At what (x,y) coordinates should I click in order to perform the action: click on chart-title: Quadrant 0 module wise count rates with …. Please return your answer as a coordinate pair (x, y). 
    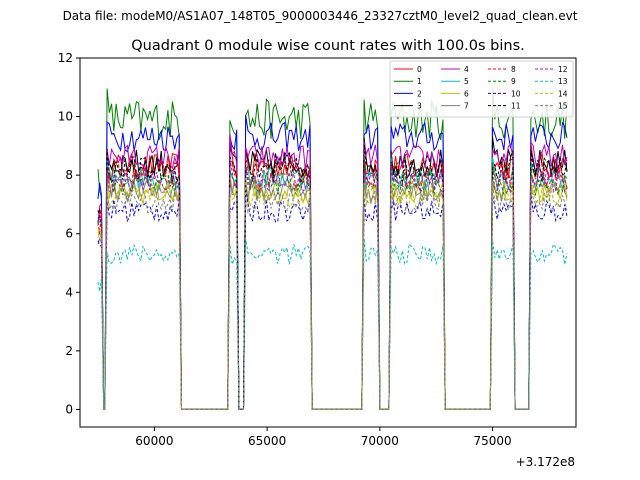
    Looking at the image, I should click on (328, 46).